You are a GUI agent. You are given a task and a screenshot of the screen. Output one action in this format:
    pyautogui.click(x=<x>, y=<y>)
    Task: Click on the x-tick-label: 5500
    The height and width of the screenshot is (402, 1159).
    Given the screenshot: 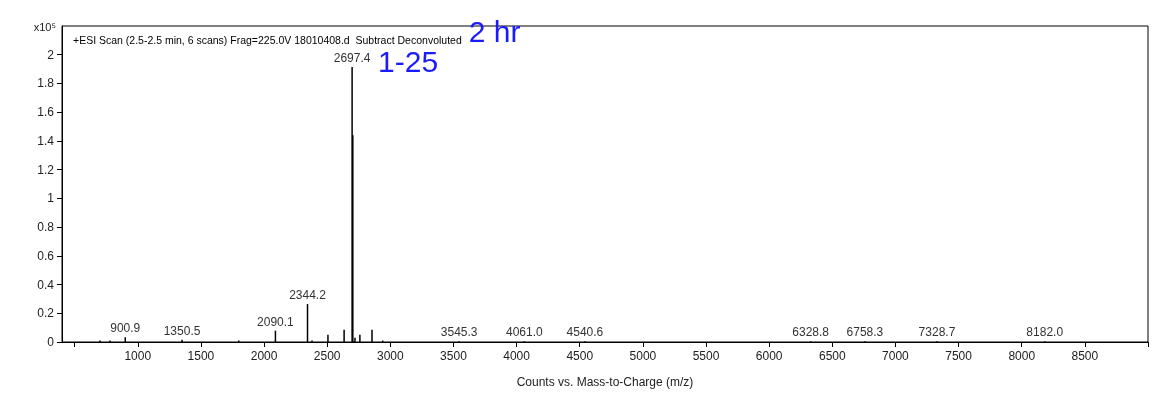 What is the action you would take?
    pyautogui.click(x=706, y=356)
    